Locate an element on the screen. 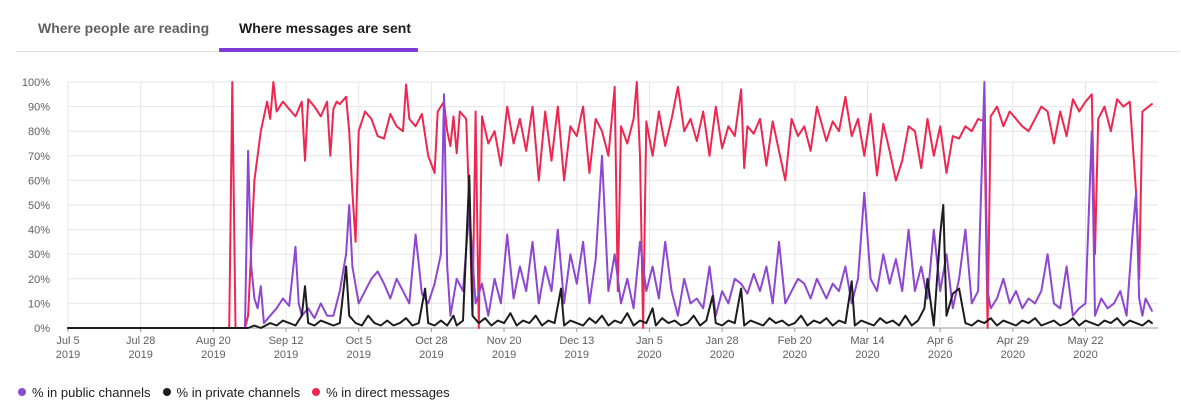 This screenshot has height=419, width=1181. legend-dot-public is located at coordinates (22, 392).